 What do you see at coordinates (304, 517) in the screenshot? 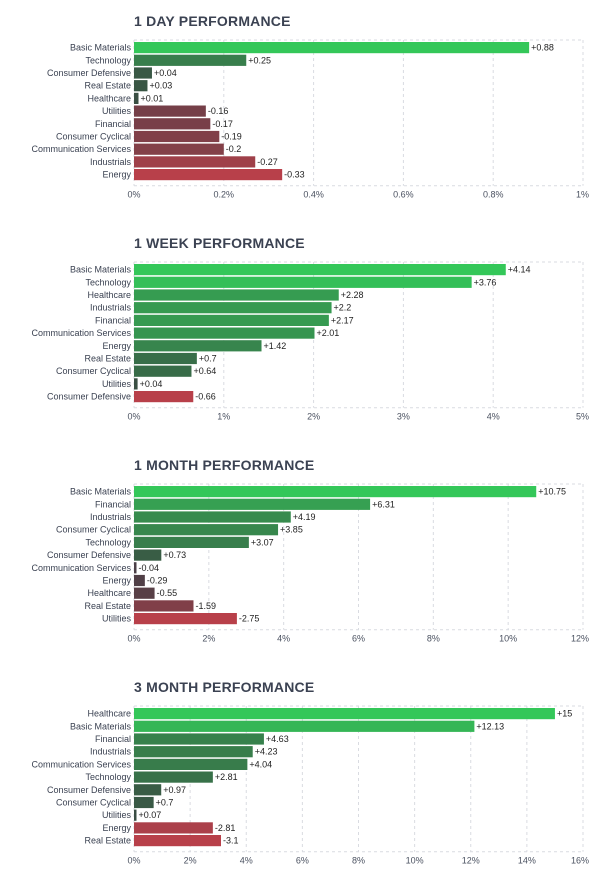
I see `value-label: +4.19` at bounding box center [304, 517].